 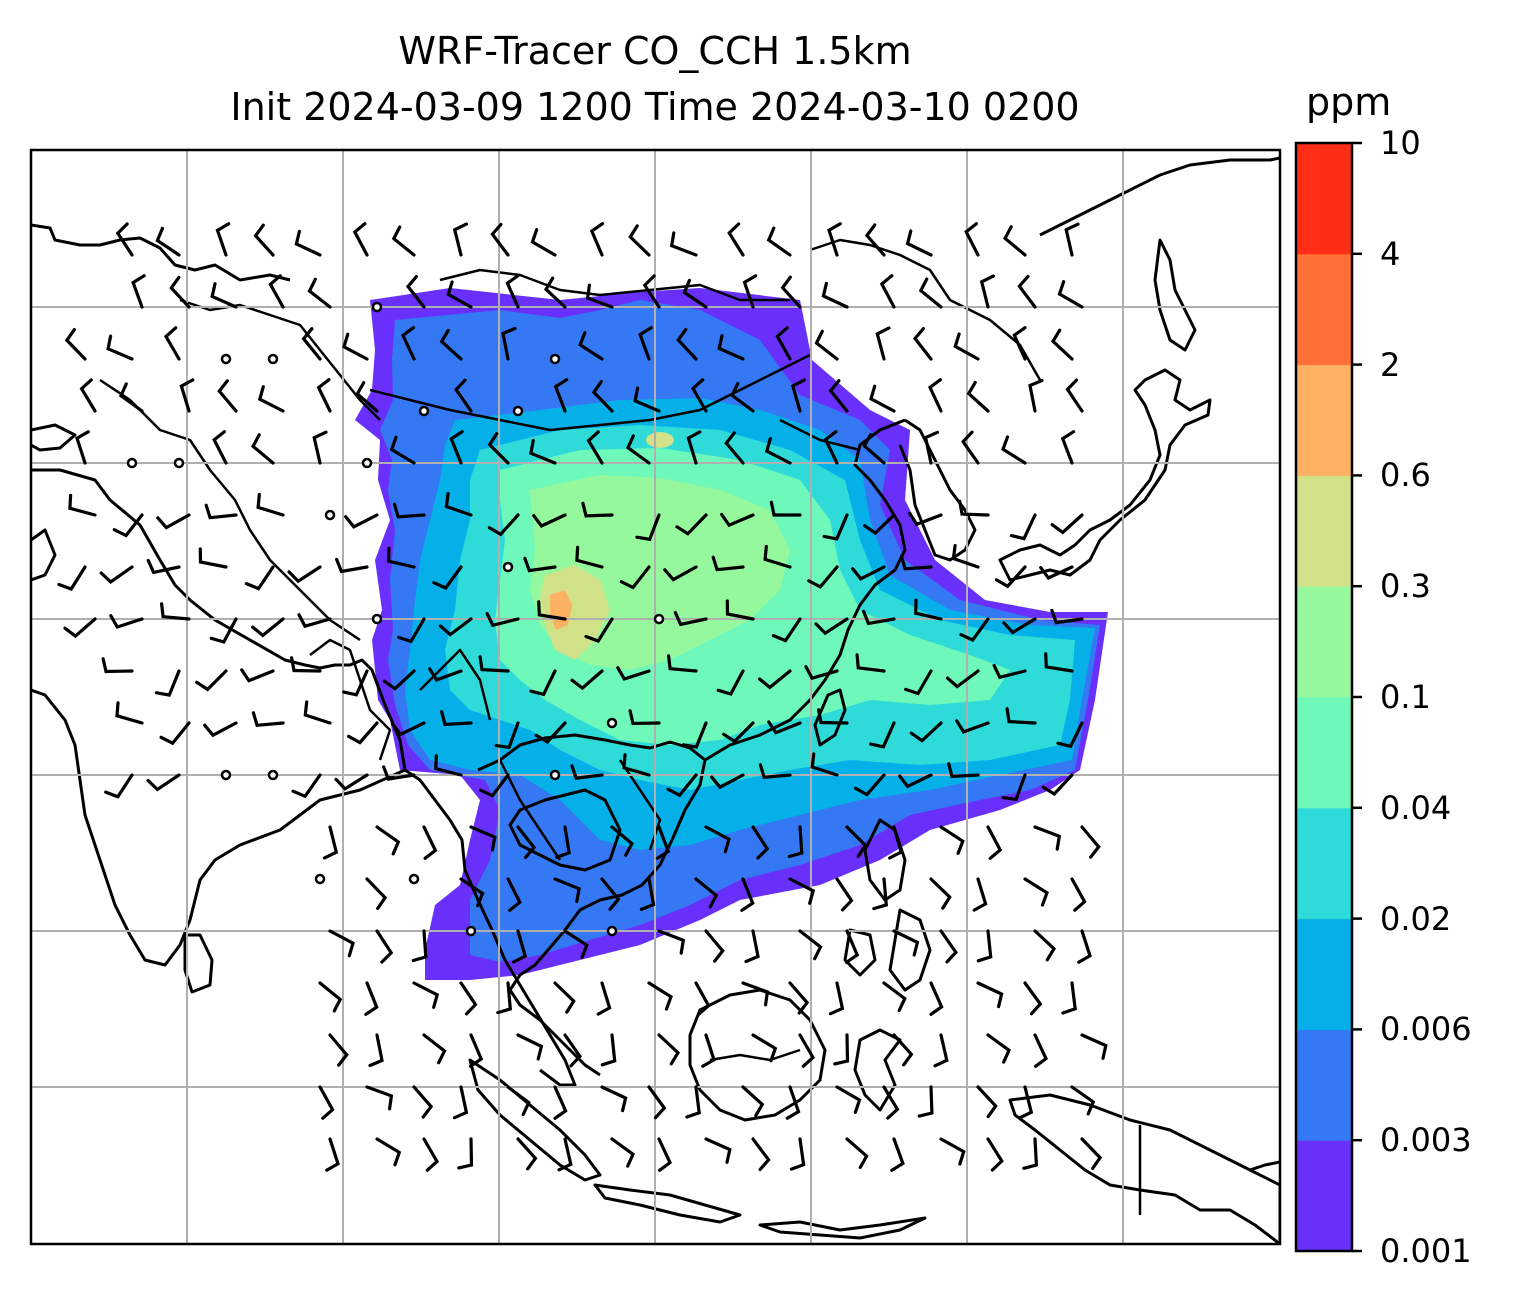 What do you see at coordinates (1426, 1140) in the screenshot?
I see `colorbar-tick-label: 0.003` at bounding box center [1426, 1140].